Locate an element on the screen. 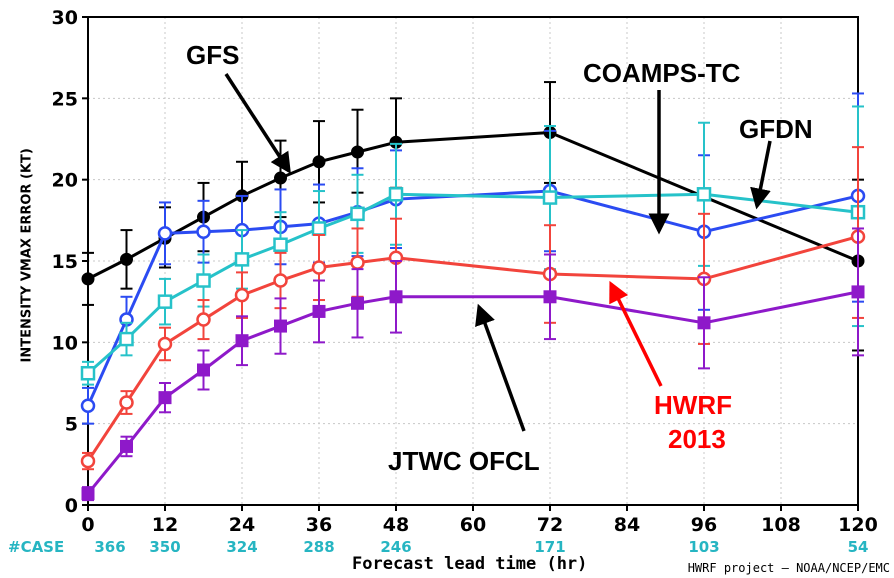 The height and width of the screenshot is (578, 894). x-tick-label: 120 is located at coordinates (858, 525).